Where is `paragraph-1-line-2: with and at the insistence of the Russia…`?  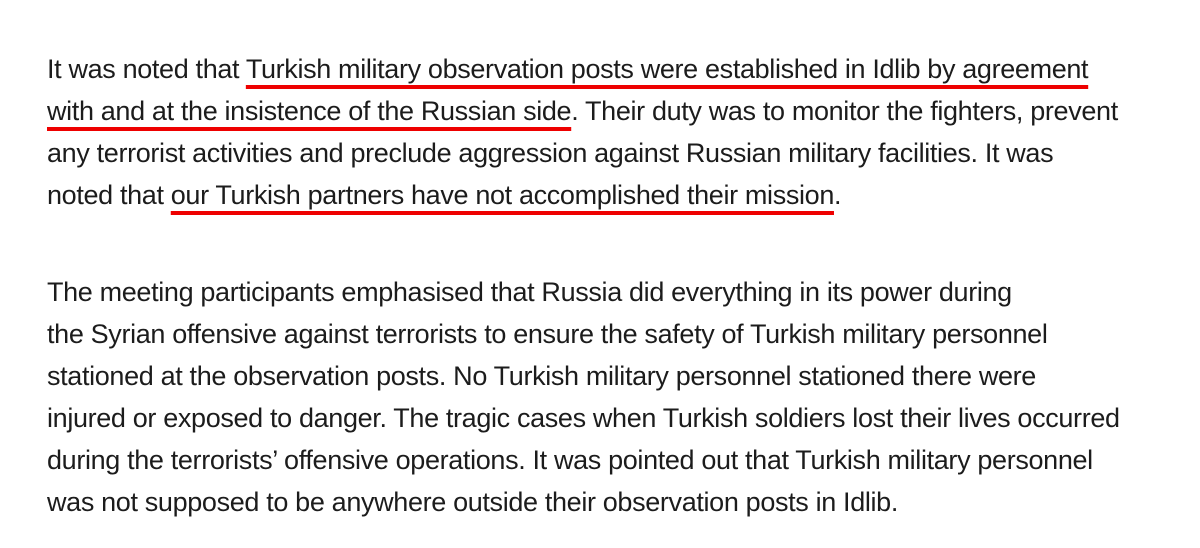 paragraph-1-line-2: with and at the insistence of the Russia… is located at coordinates (617, 111).